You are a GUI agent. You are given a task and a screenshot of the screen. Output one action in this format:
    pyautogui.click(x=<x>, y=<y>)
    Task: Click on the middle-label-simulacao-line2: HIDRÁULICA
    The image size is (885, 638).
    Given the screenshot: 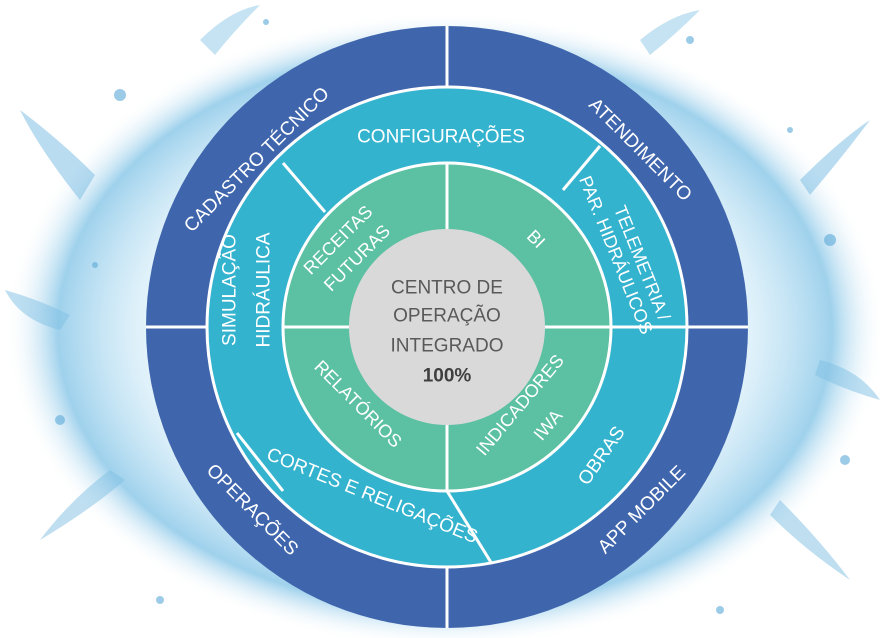 What is the action you would take?
    pyautogui.click(x=264, y=289)
    